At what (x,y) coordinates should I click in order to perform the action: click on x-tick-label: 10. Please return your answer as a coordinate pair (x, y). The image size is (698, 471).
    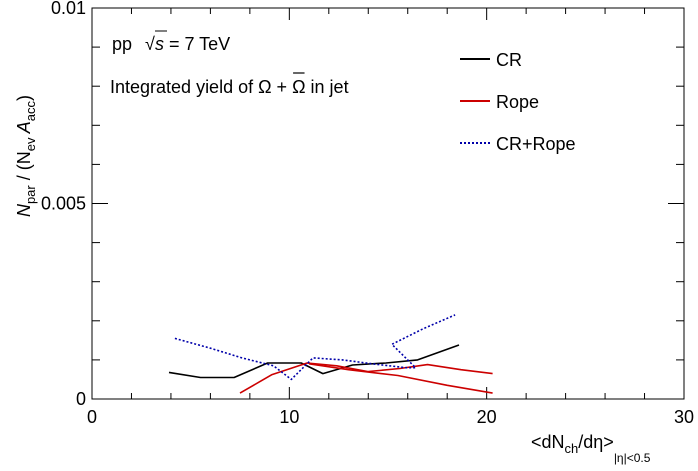
    Looking at the image, I should click on (289, 417).